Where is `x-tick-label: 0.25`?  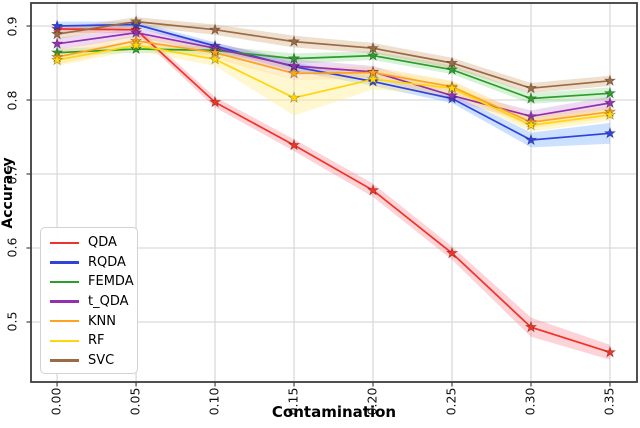 x-tick-label: 0.25 is located at coordinates (451, 401).